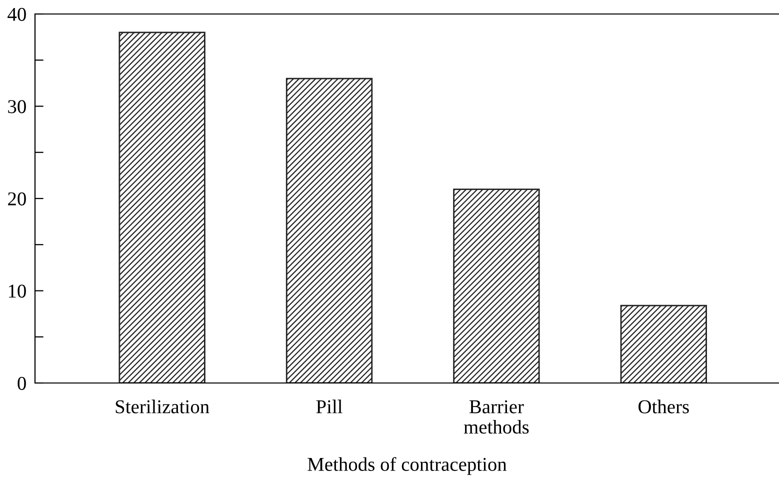 This screenshot has width=779, height=480. What do you see at coordinates (407, 466) in the screenshot?
I see `x-axis-title: Methods of contraception` at bounding box center [407, 466].